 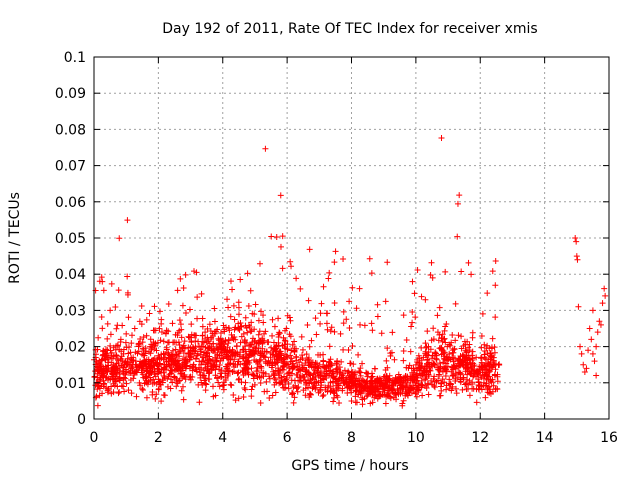 I want to click on y-tick-label: 0.06, so click(x=70, y=203).